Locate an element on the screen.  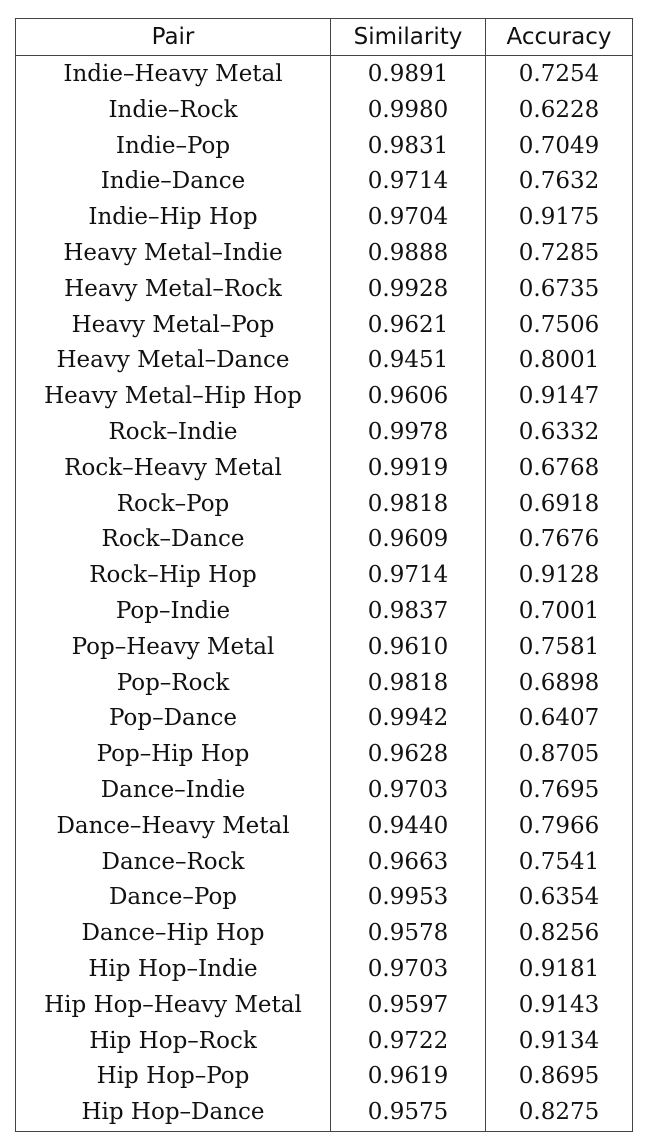
cell-similarity: 0.9606 is located at coordinates (408, 397).